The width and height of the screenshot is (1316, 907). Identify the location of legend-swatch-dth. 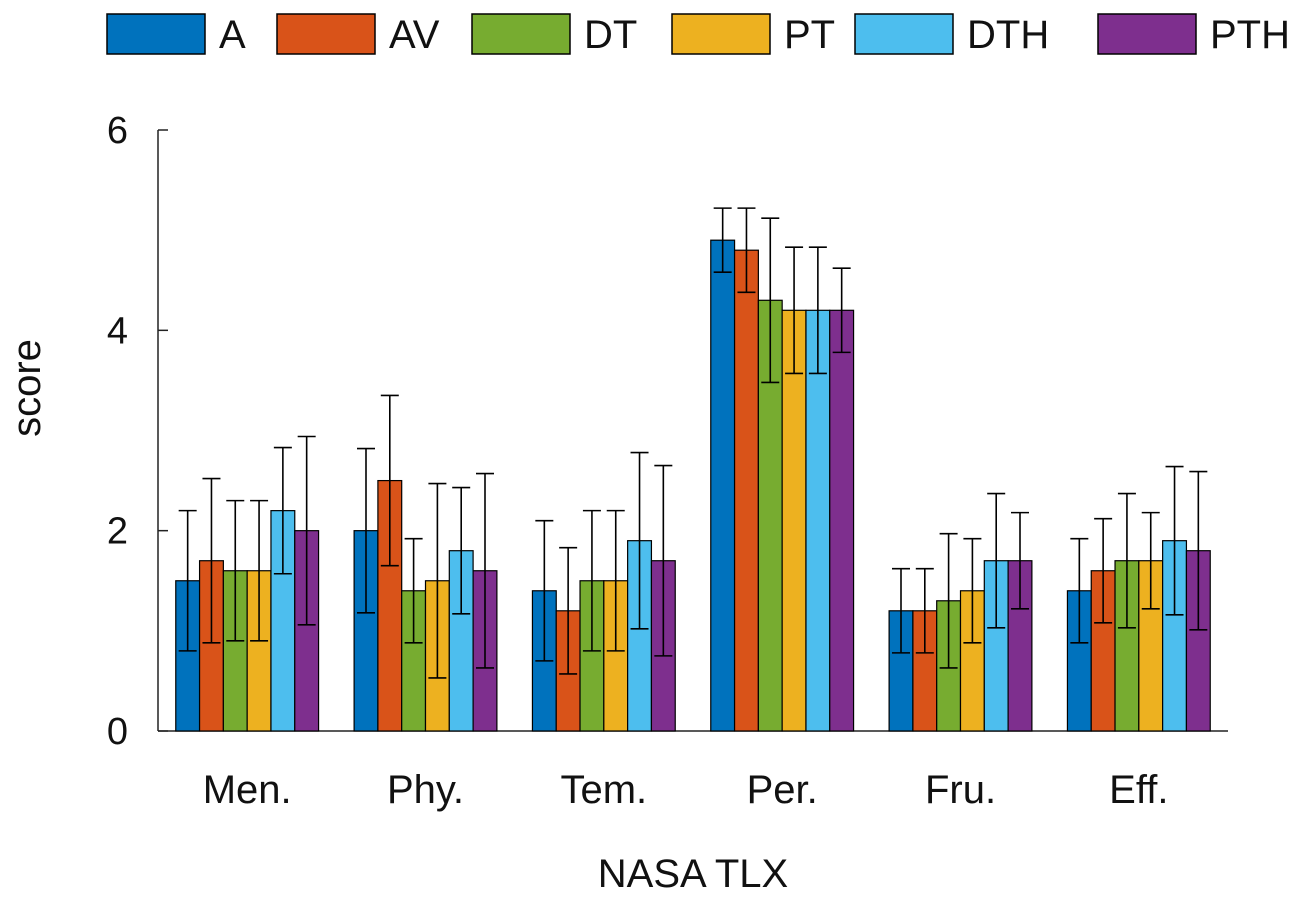
(904, 34).